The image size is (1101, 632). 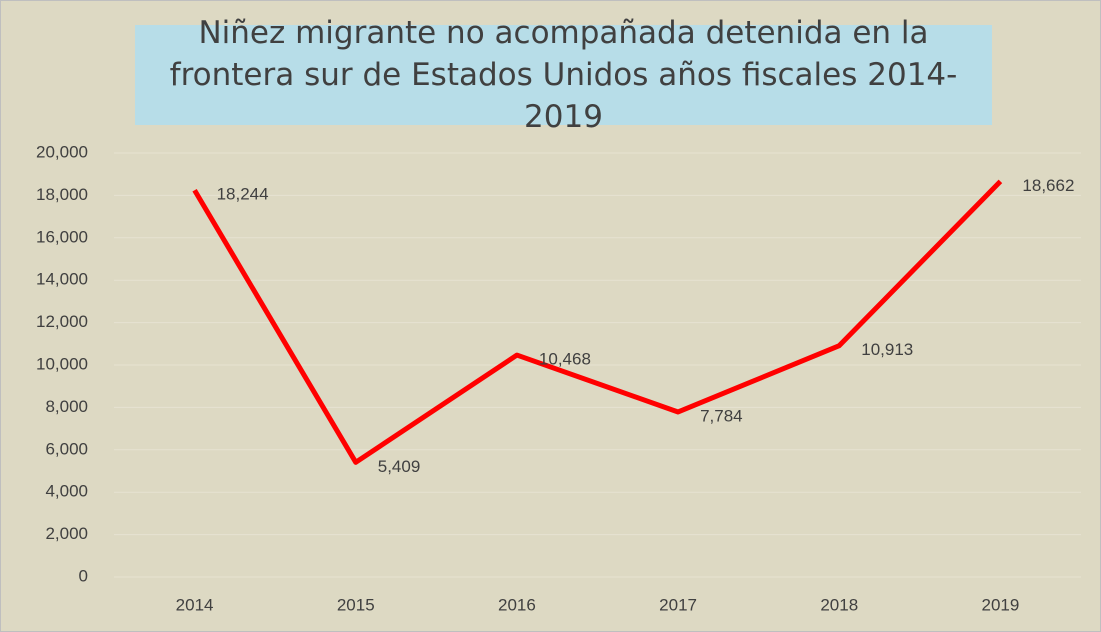 I want to click on x-tick-label: 2014, so click(x=195, y=604).